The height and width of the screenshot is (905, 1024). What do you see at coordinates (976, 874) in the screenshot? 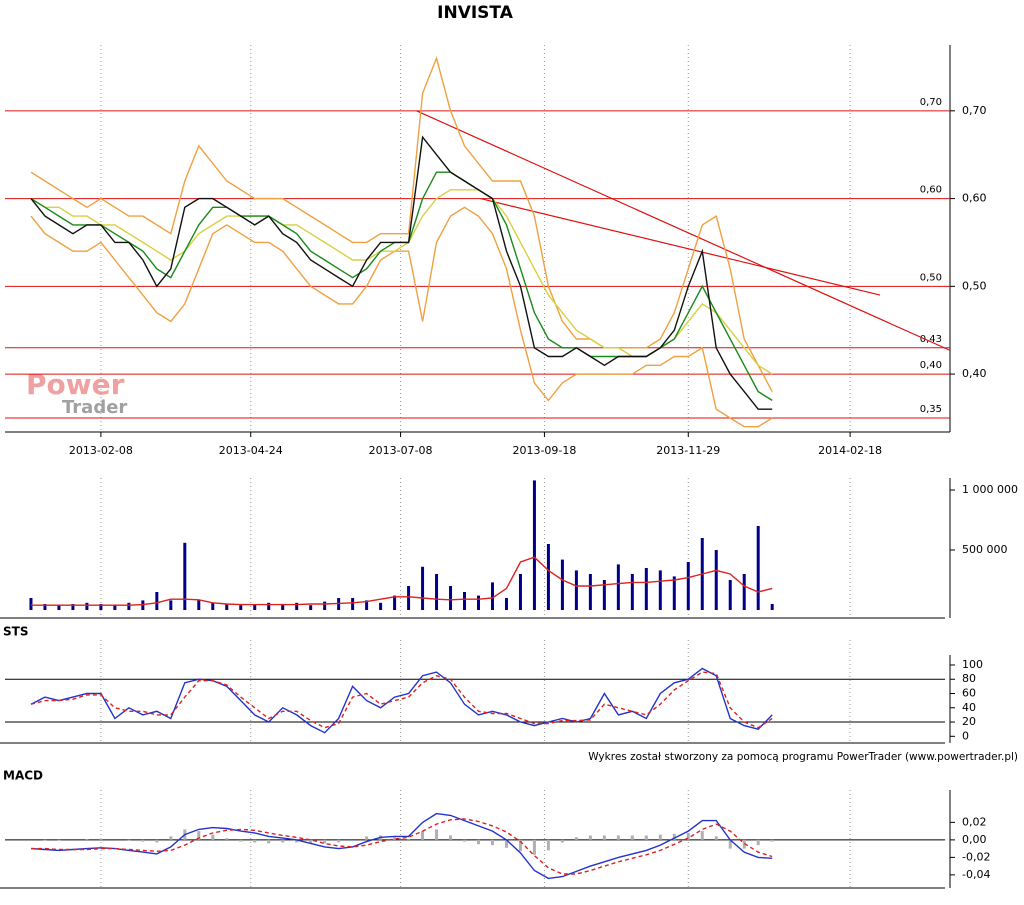
I see `y-tick-label: -0,04` at bounding box center [976, 874].